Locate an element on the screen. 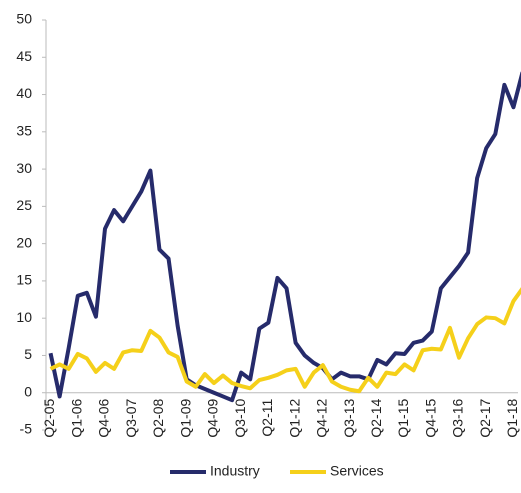 The width and height of the screenshot is (521, 493). x-tick-label: Q1-15 is located at coordinates (403, 418).